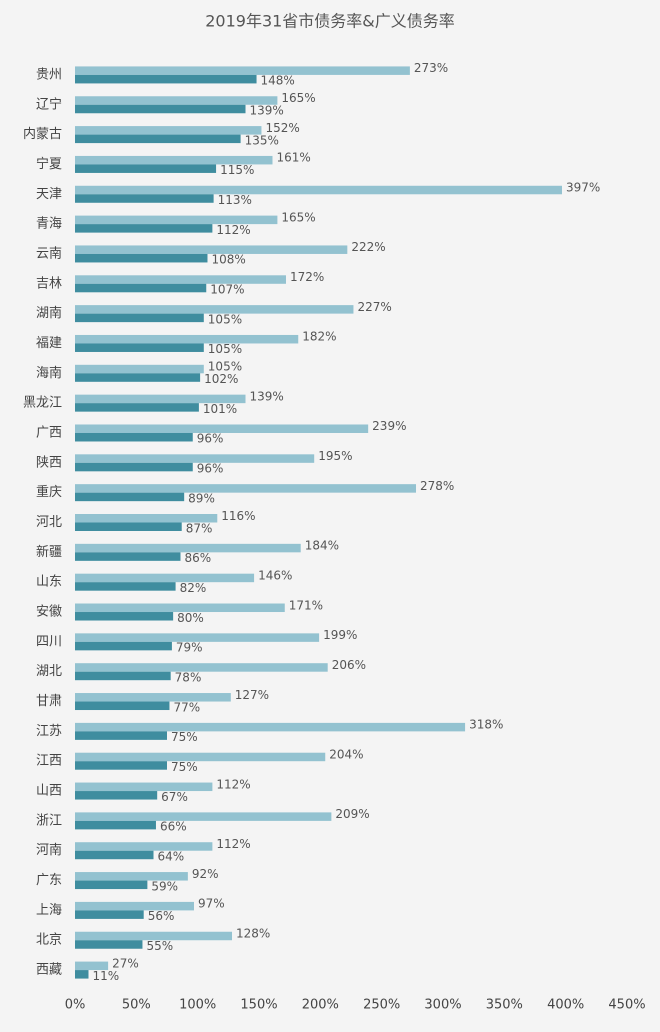  What do you see at coordinates (171, 856) in the screenshot?
I see `value-label: 64%` at bounding box center [171, 856].